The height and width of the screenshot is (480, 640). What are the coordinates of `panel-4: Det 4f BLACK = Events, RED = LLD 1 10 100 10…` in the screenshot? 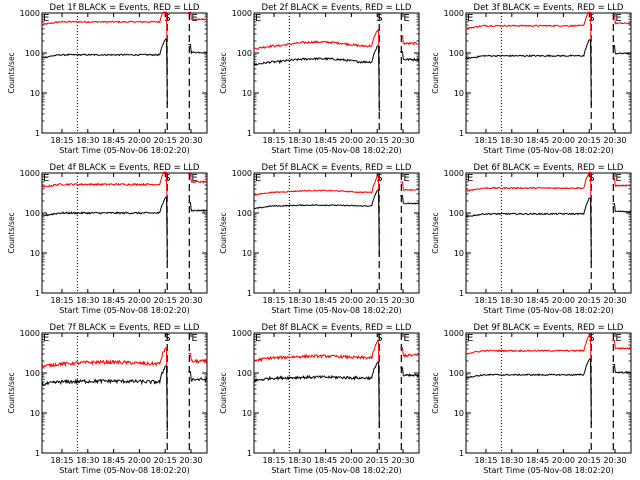 It's located at (107, 239).